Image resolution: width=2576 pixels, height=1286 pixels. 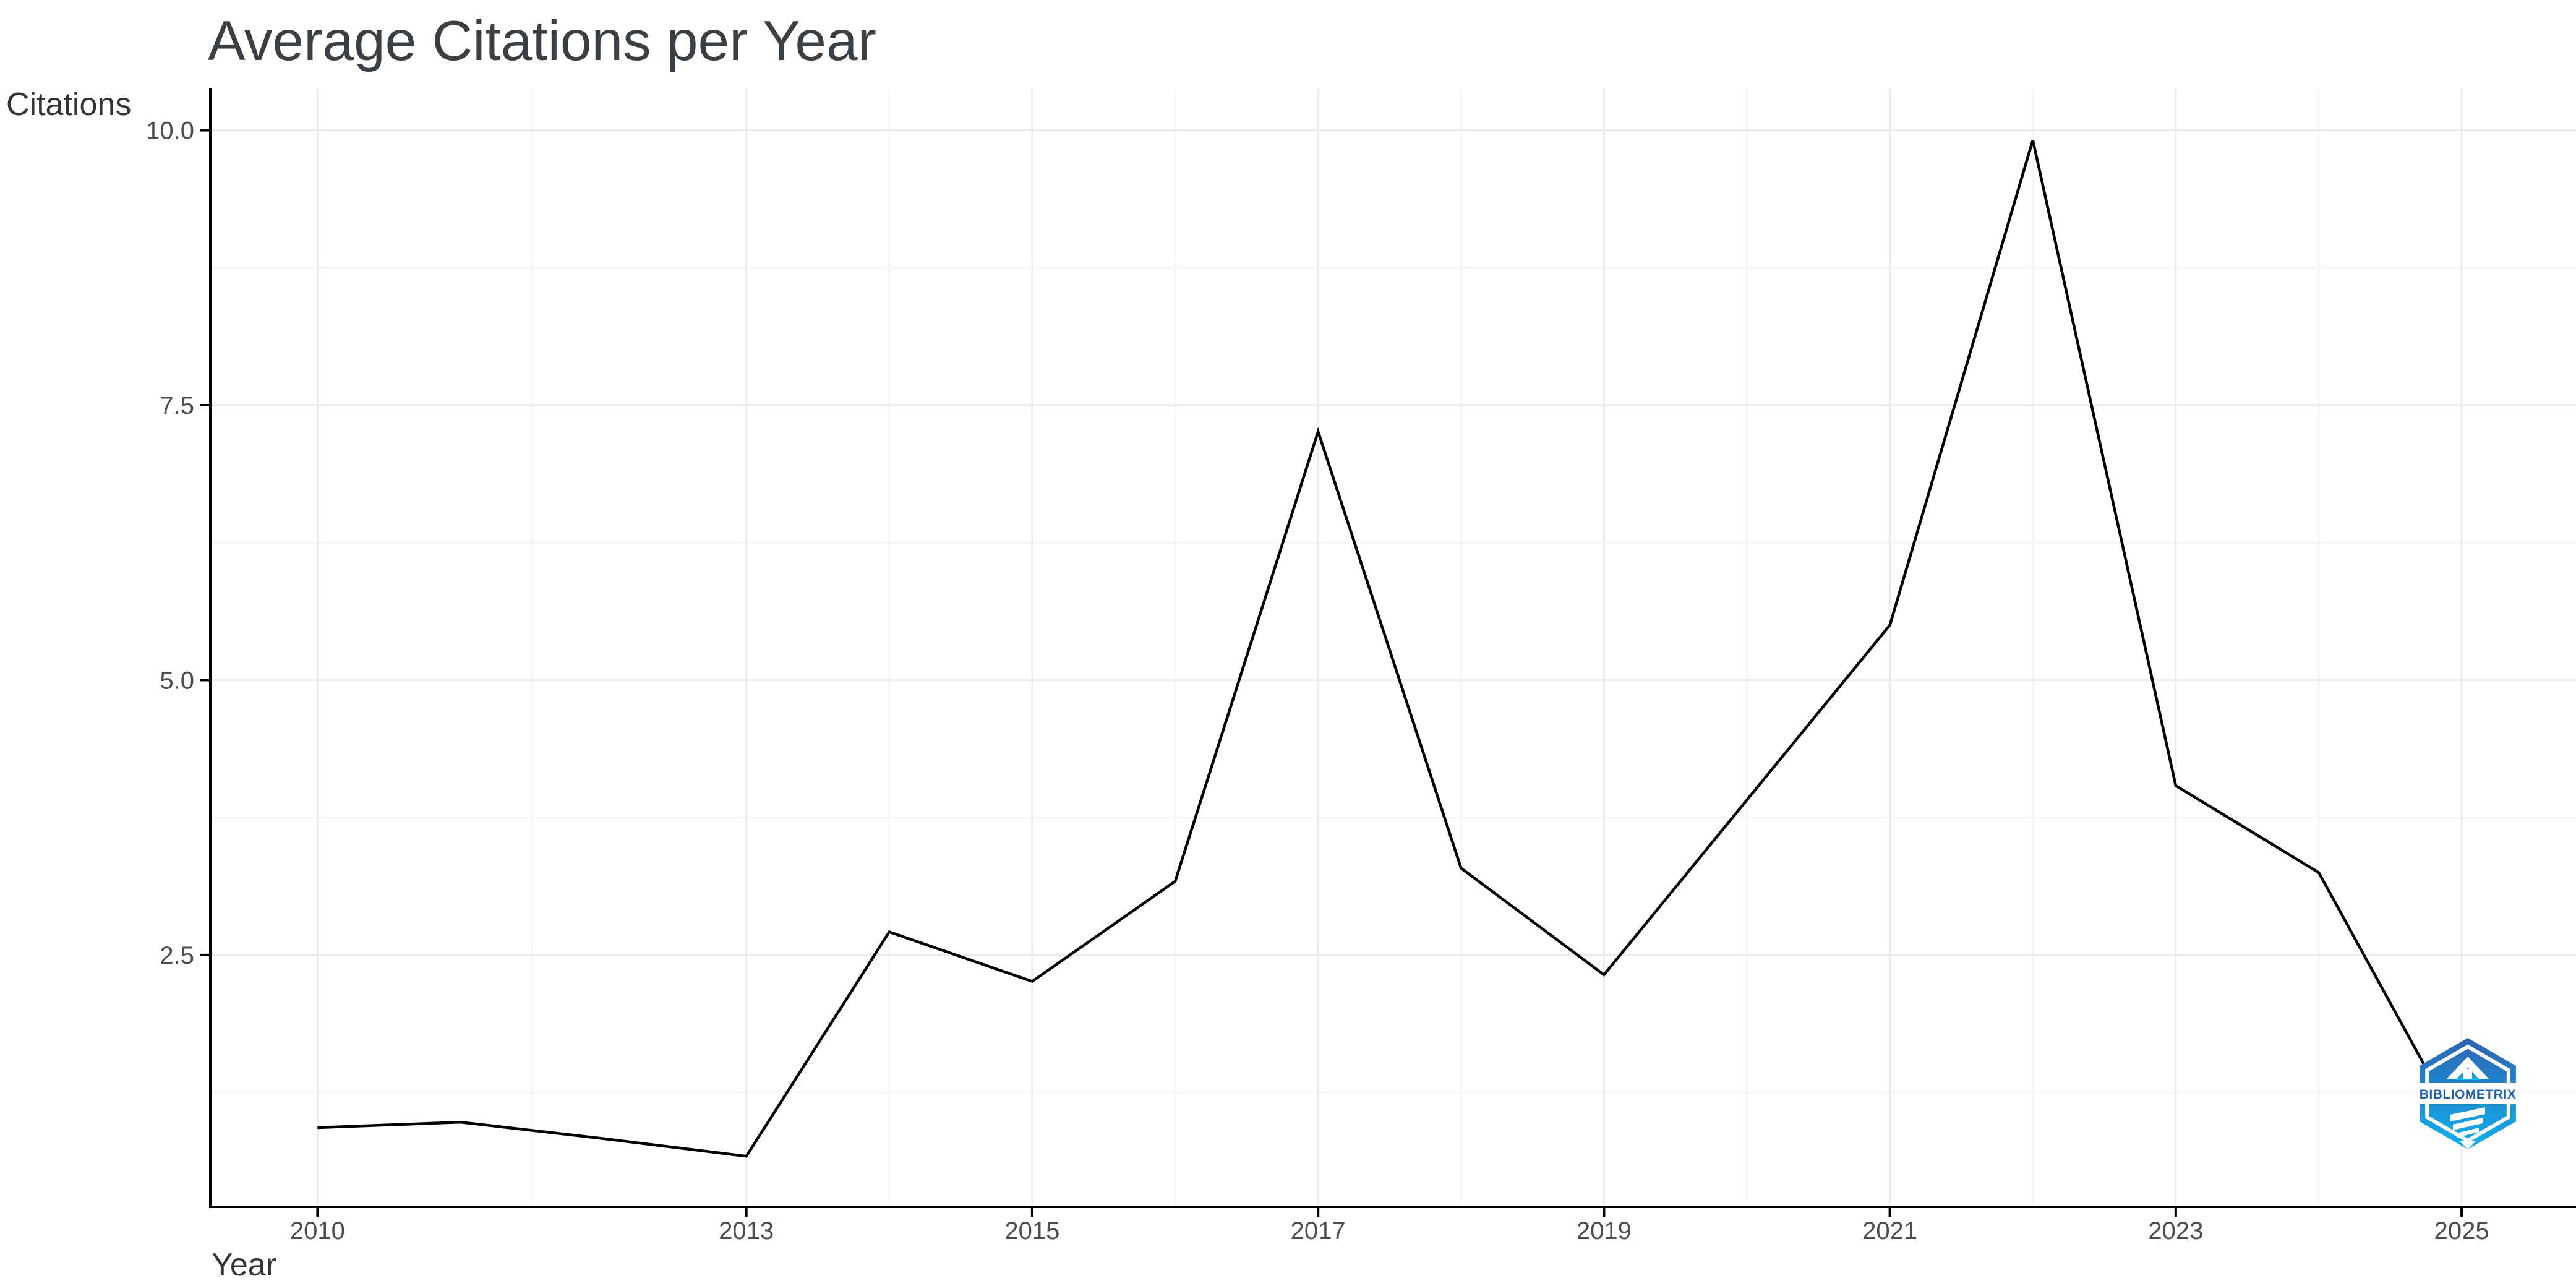 What do you see at coordinates (170, 131) in the screenshot?
I see `y-tick-label: 10.0` at bounding box center [170, 131].